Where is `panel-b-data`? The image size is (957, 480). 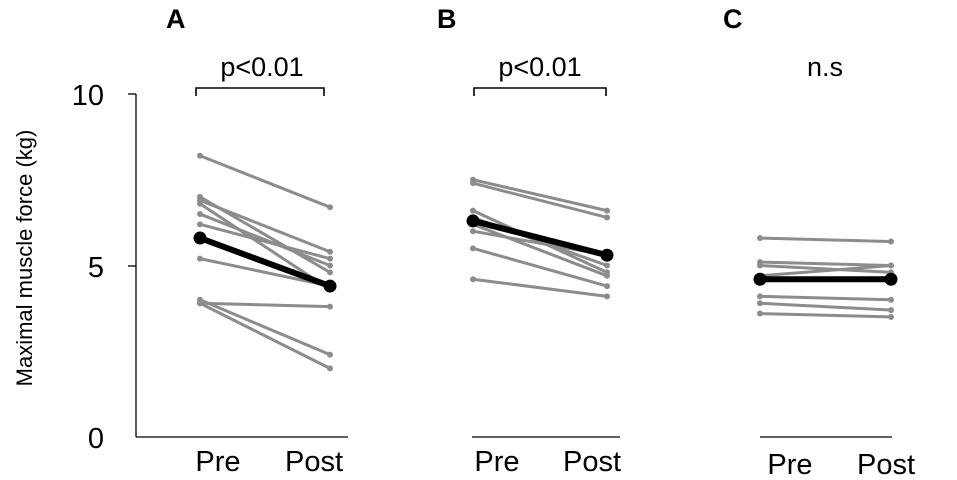
panel-b-data is located at coordinates (540, 238).